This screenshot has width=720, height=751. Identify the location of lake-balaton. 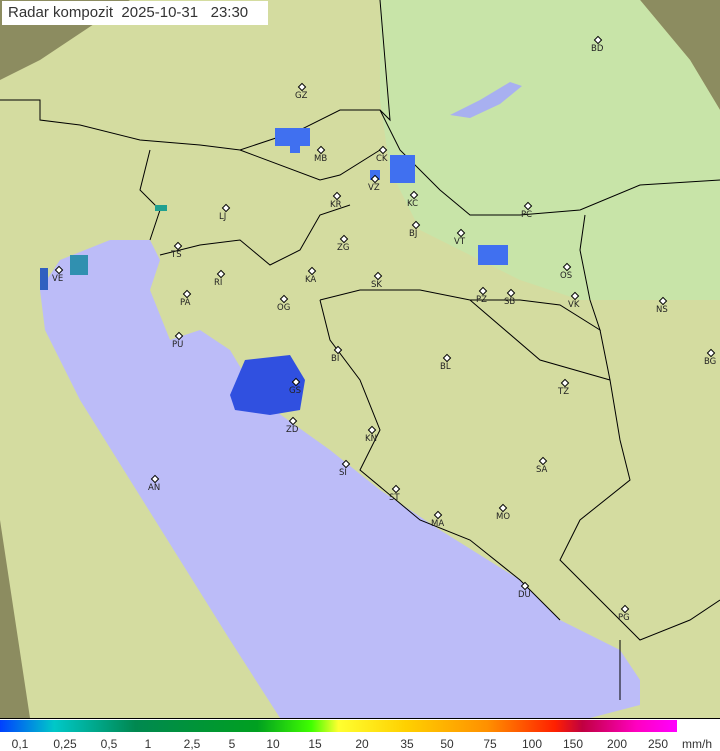
(486, 100).